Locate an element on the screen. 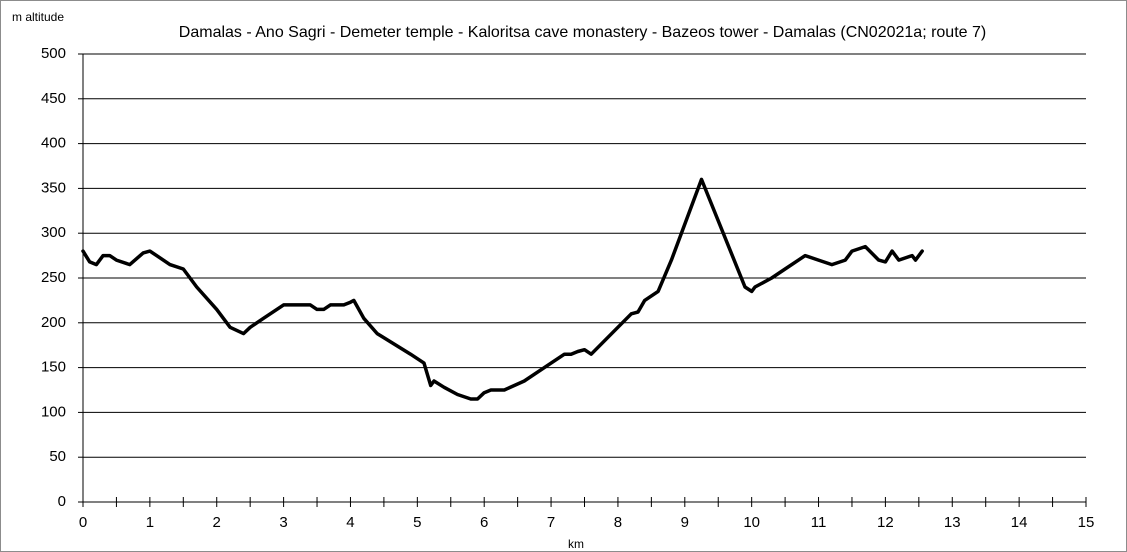  x-tick-label: 10 is located at coordinates (751, 522).